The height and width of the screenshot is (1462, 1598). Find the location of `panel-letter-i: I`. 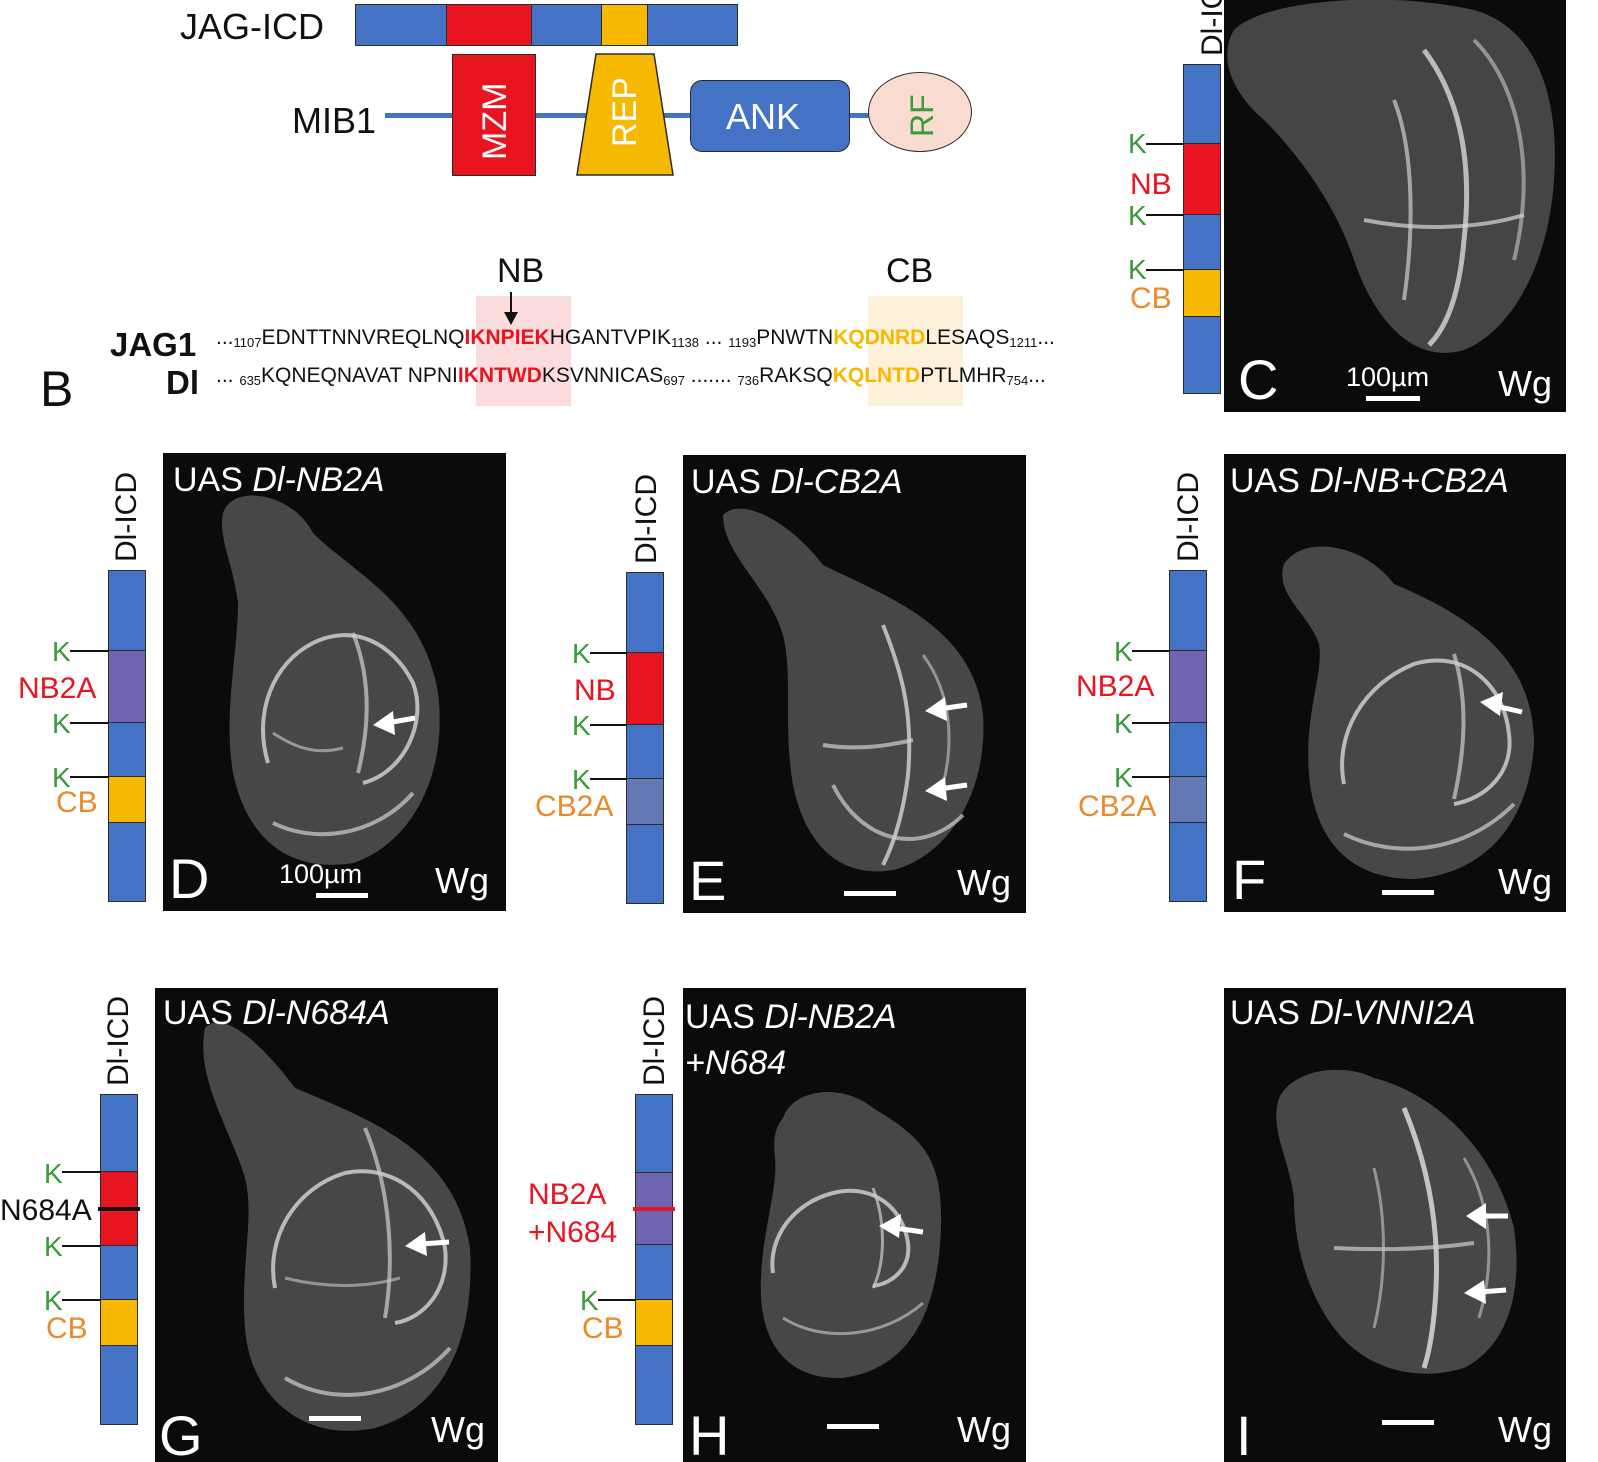

panel-letter-i: I is located at coordinates (1244, 1433).